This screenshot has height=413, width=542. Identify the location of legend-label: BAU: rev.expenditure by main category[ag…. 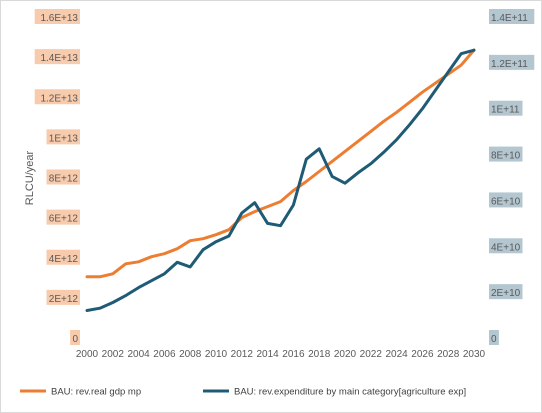
(350, 392).